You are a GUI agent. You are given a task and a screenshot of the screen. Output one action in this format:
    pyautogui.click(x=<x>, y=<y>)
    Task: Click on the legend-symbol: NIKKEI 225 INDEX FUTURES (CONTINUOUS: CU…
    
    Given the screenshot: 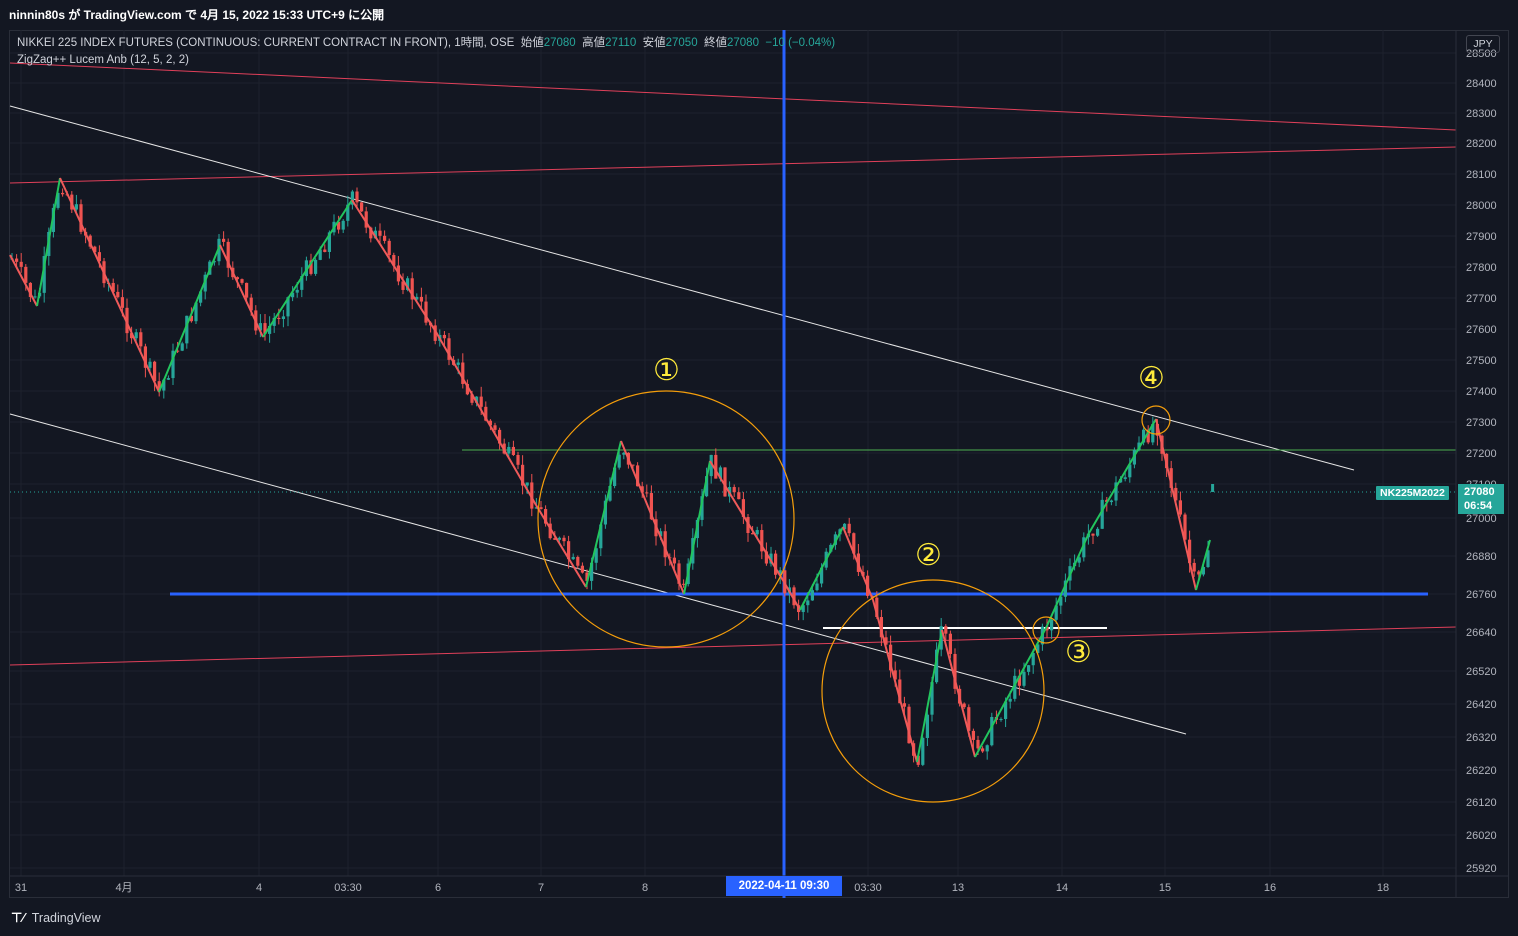 What is the action you would take?
    pyautogui.click(x=266, y=43)
    